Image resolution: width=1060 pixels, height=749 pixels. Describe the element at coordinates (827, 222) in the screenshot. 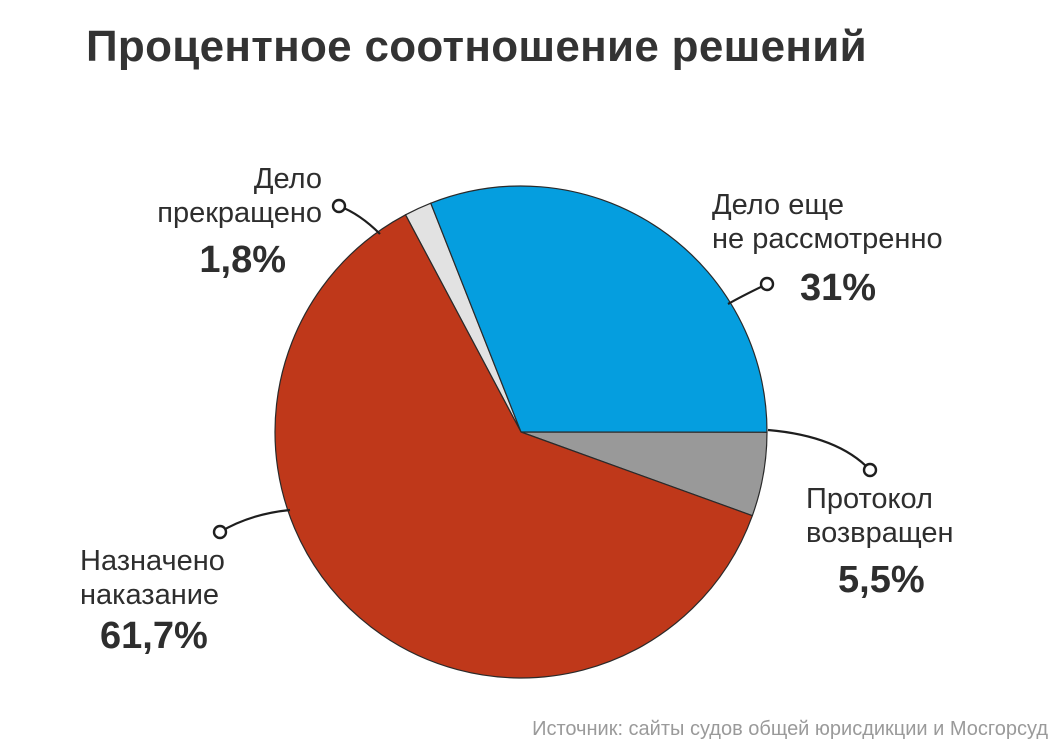

I see `slice-label-2: Дело еще не рассмотренно` at that location.